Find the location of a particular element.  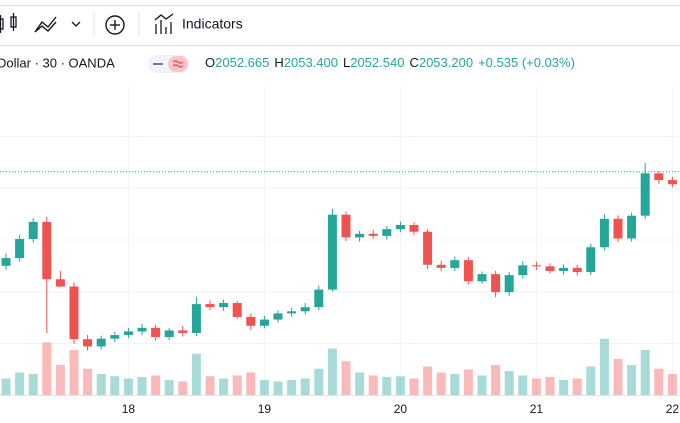

ohlc-value: 2052.540 is located at coordinates (377, 62).